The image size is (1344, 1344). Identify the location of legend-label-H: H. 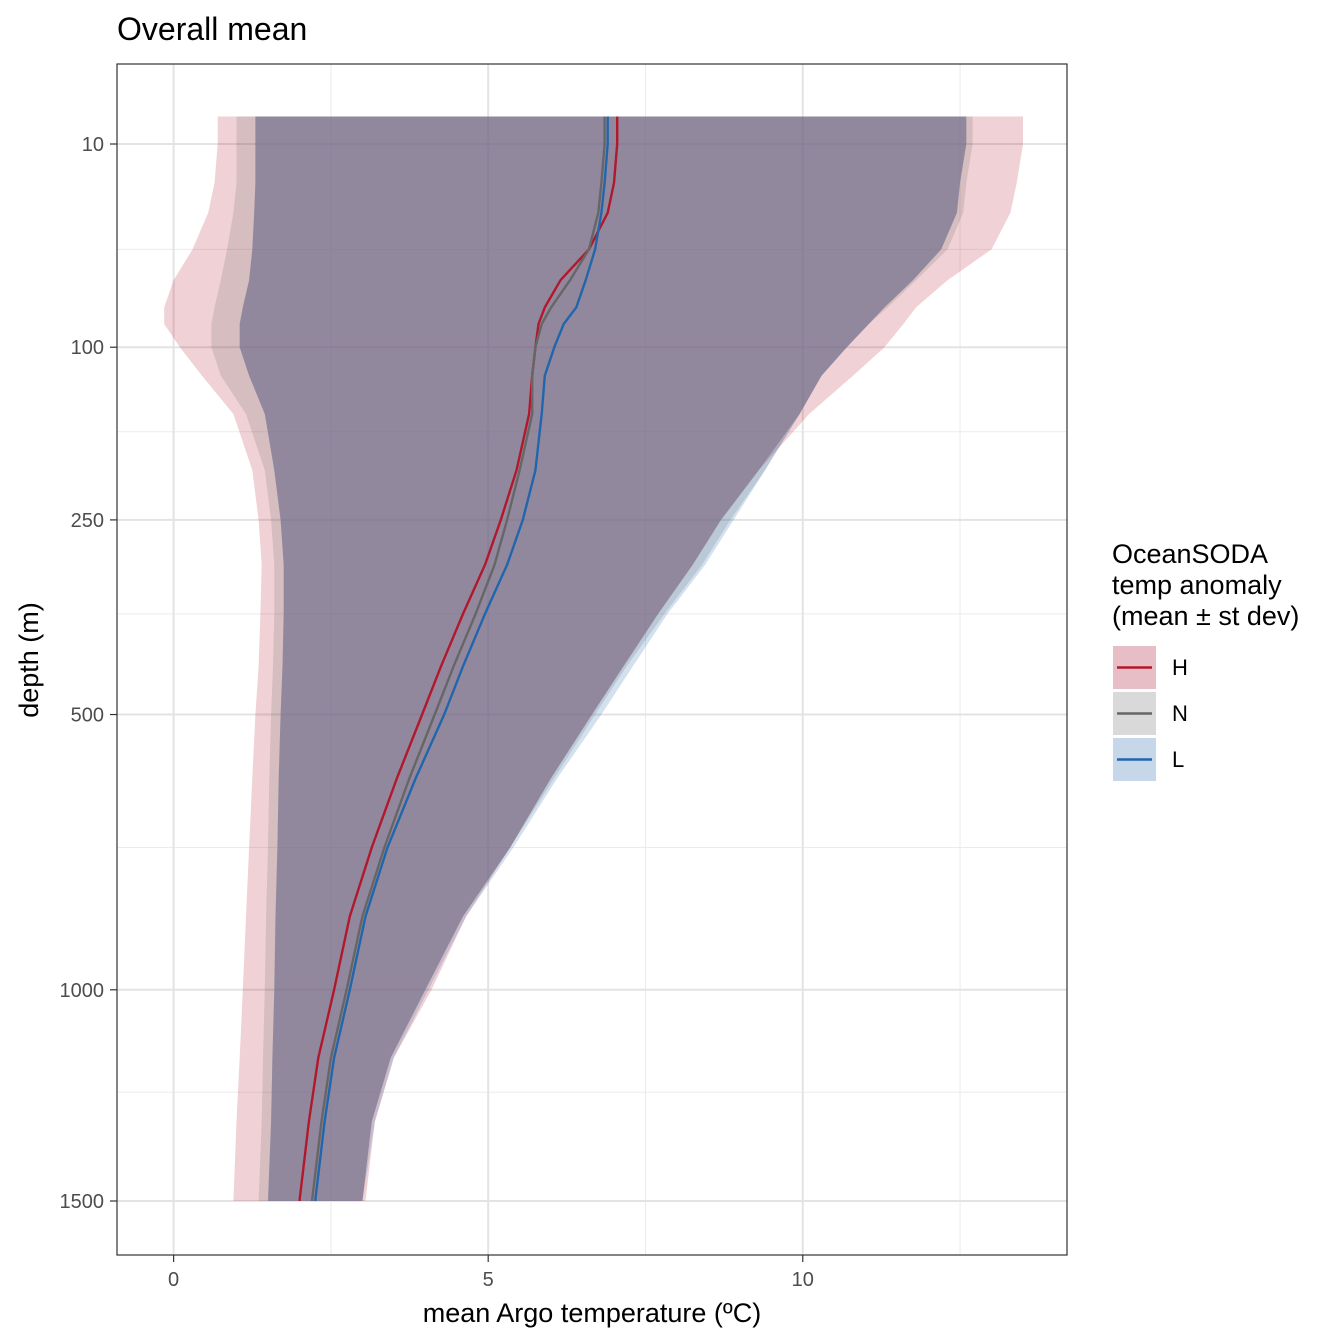
(1180, 667).